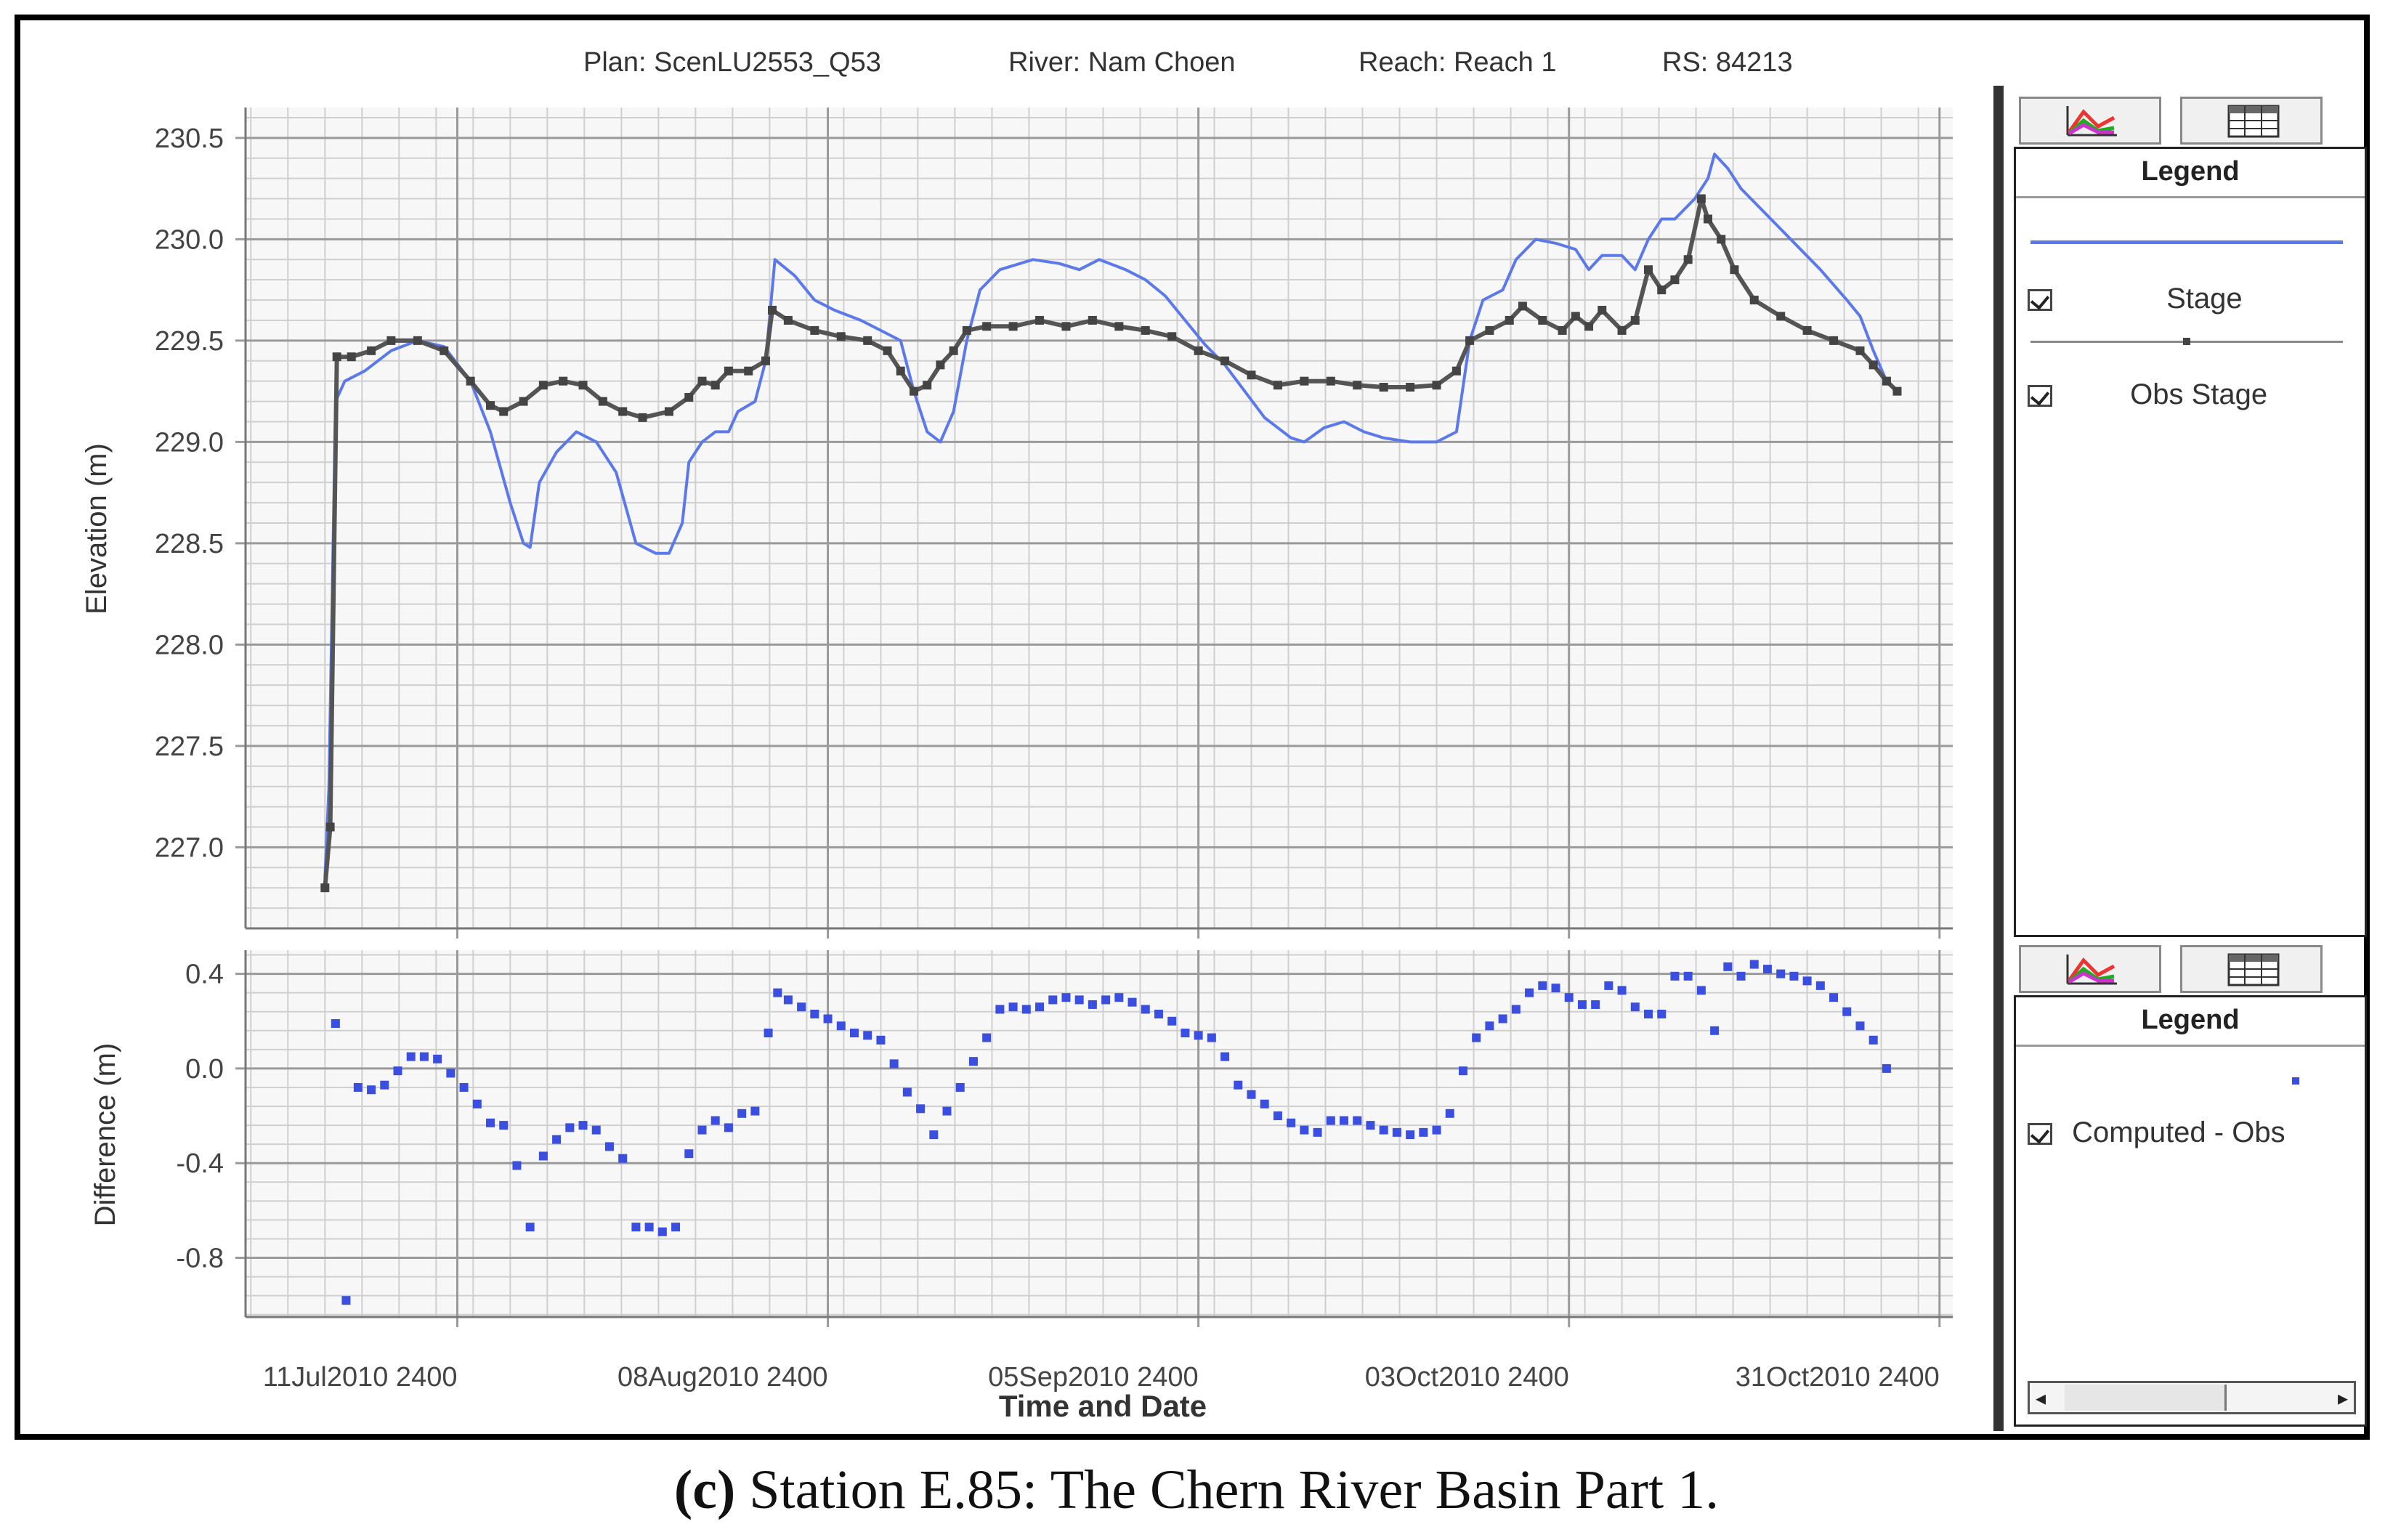 The height and width of the screenshot is (1540, 2393). I want to click on tab-table-bottom, so click(2251, 969).